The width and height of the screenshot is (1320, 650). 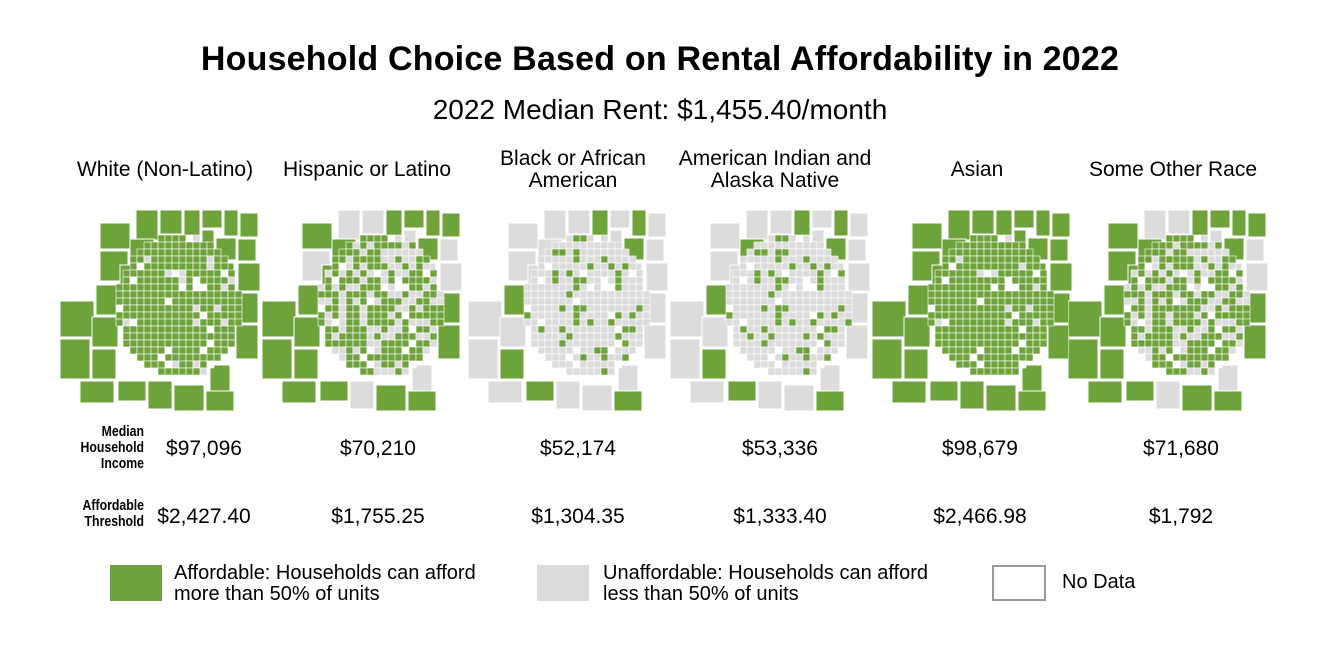 What do you see at coordinates (1019, 583) in the screenshot?
I see `legend-swatch-no-data` at bounding box center [1019, 583].